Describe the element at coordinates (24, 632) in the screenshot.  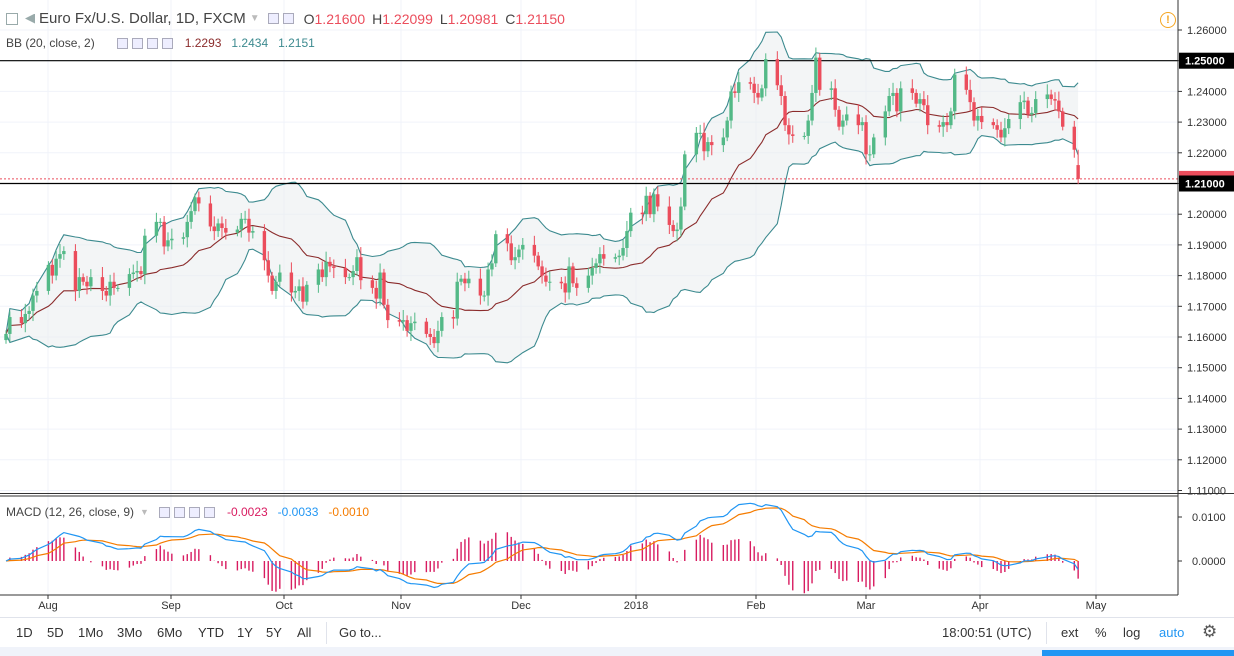
I see `tf-1d: 1D` at that location.